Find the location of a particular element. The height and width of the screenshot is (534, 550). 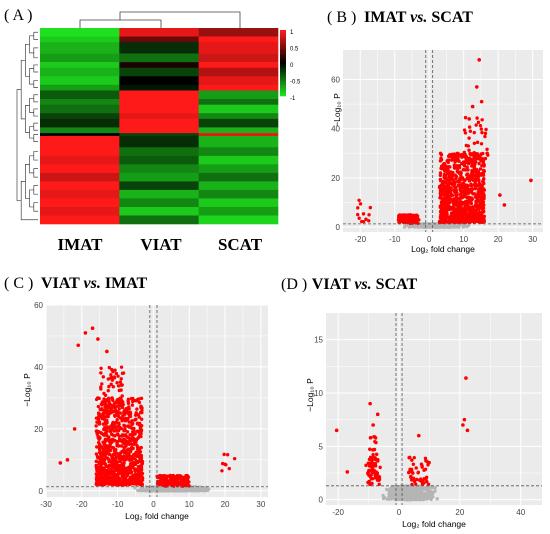

panel-label: ( B ) is located at coordinates (341, 17).